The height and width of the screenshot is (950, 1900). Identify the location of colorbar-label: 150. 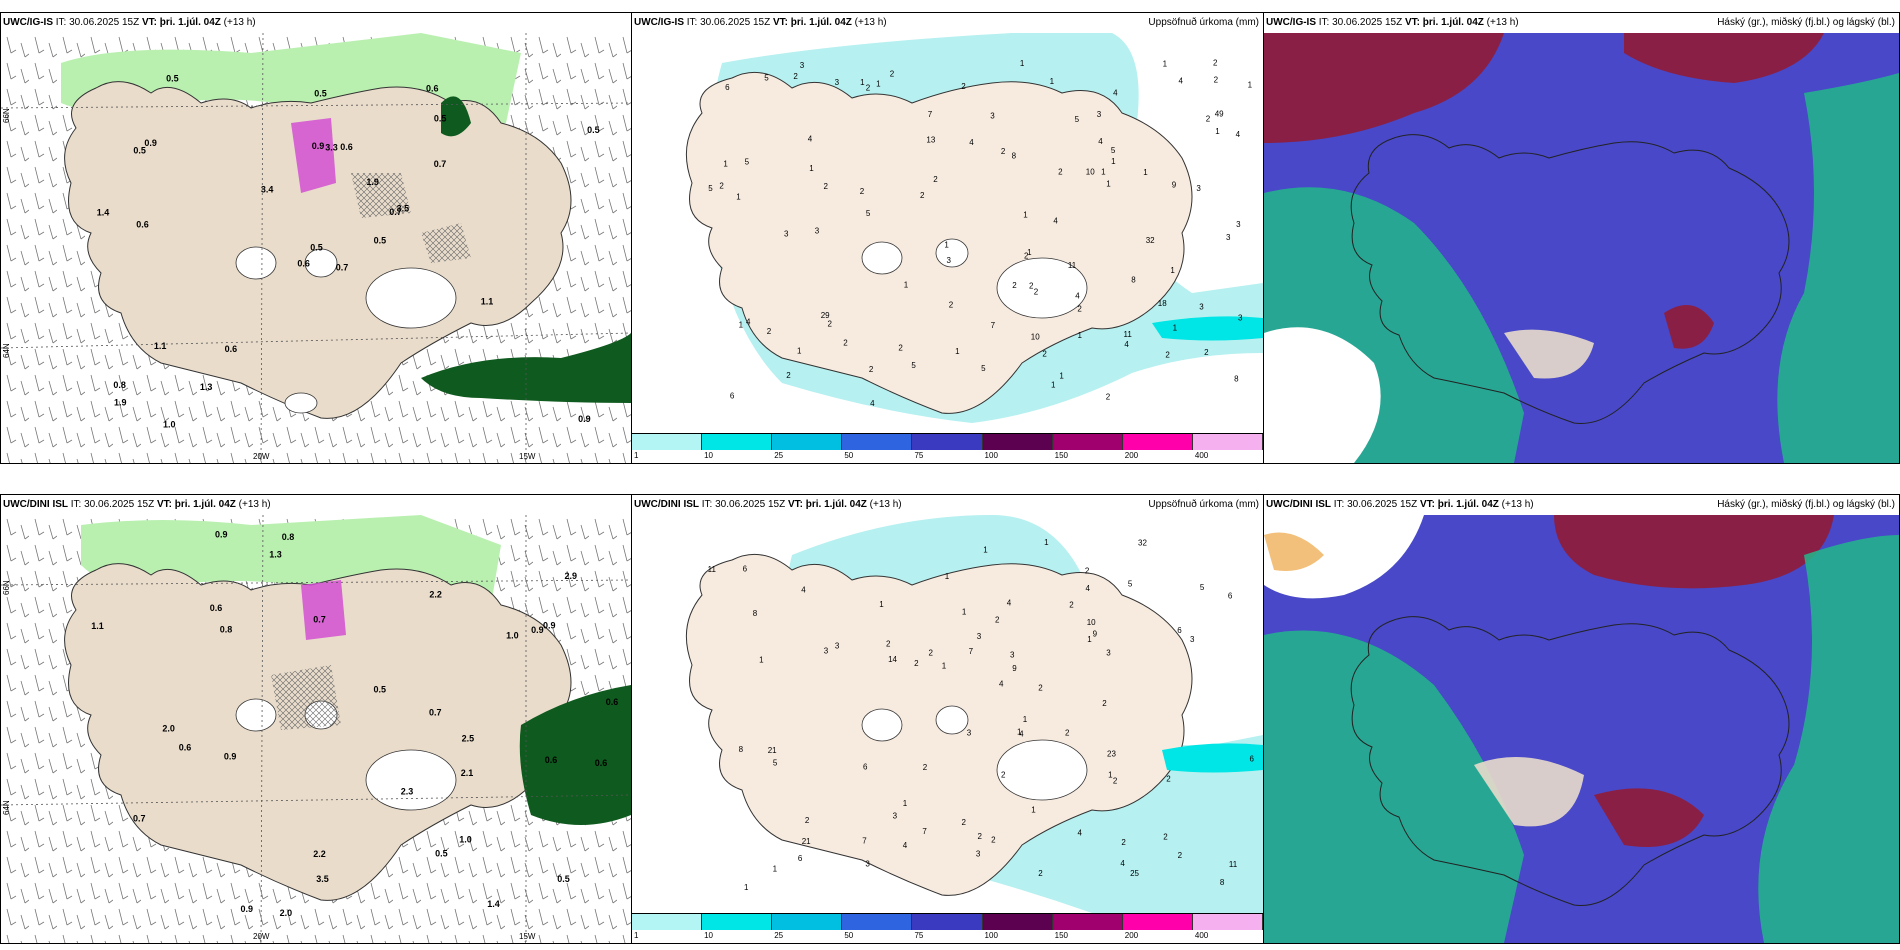
(1061, 935).